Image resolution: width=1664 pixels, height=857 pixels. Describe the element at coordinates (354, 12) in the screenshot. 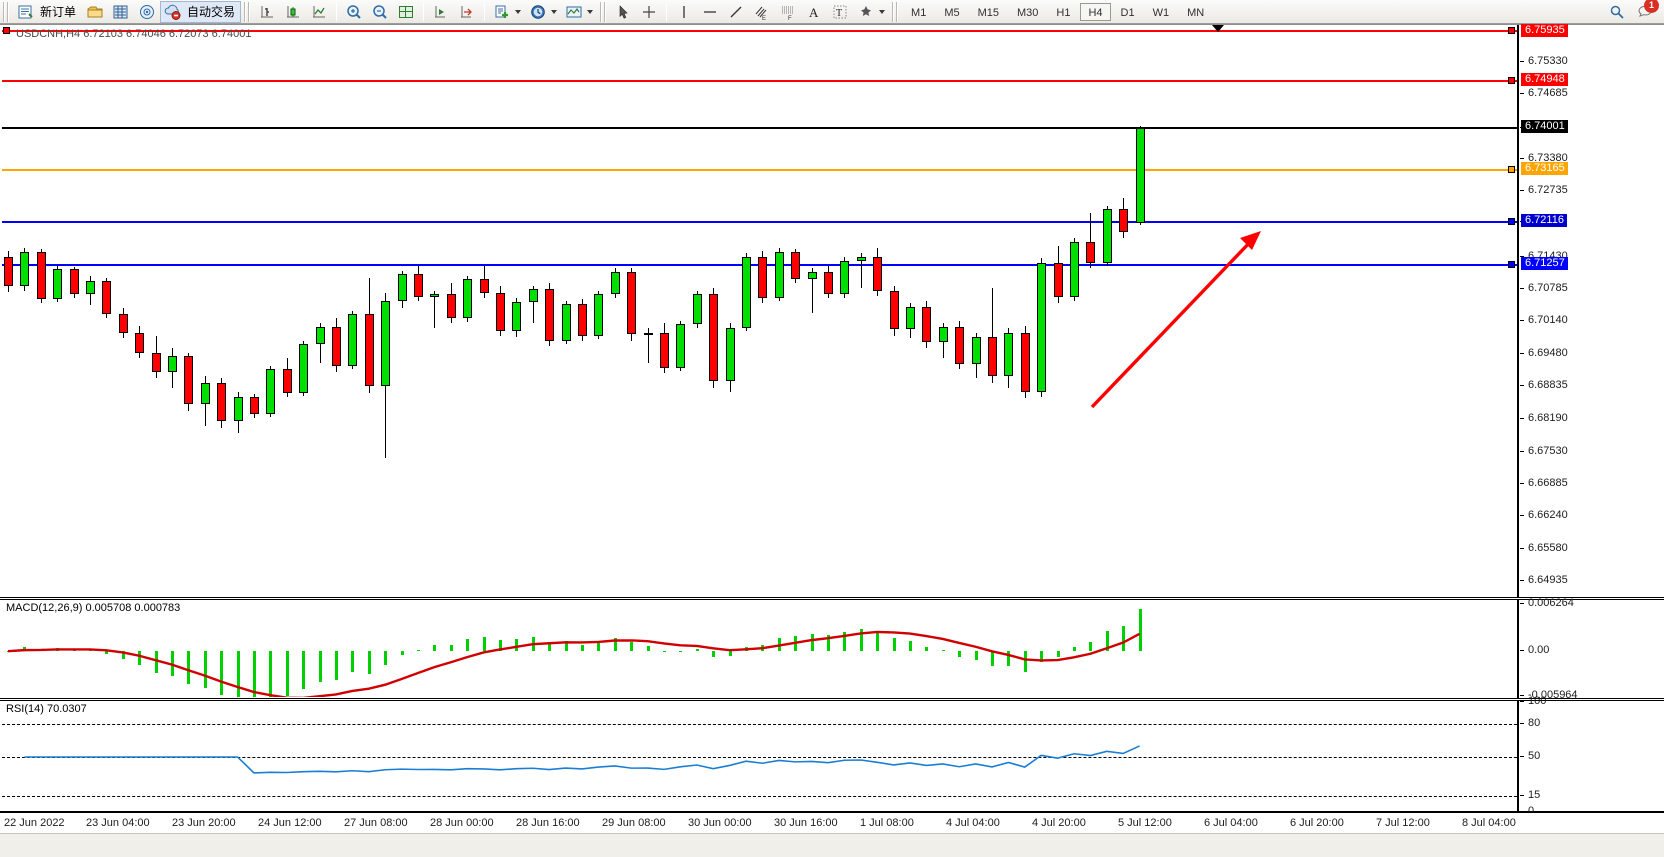

I see `zoom-in-button` at that location.